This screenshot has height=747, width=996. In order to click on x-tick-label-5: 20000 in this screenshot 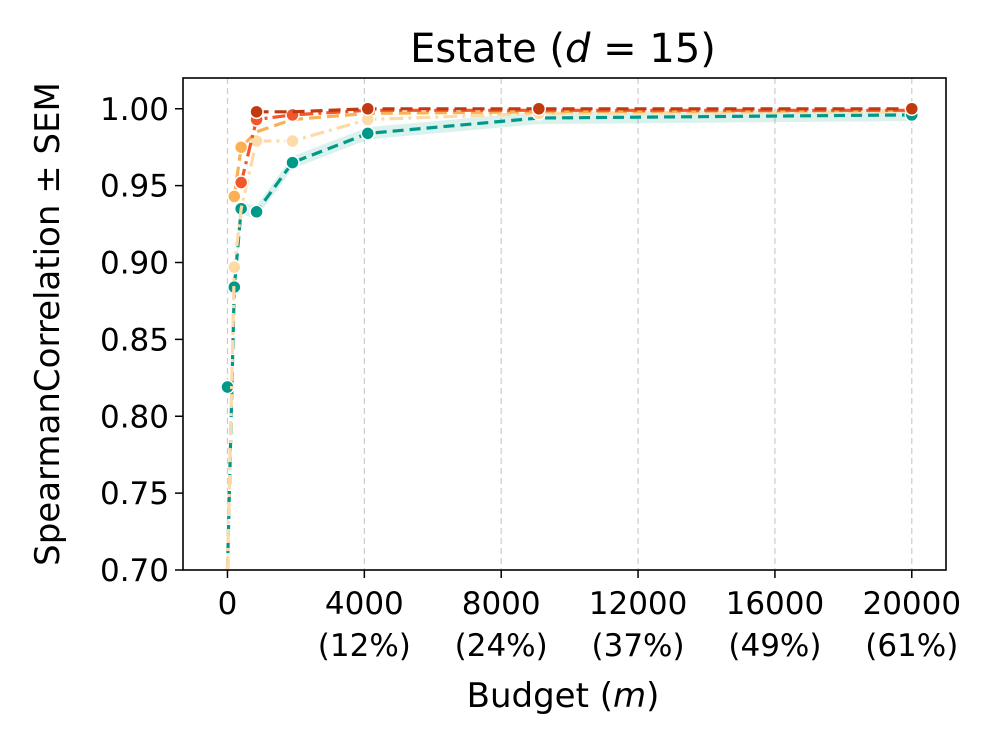, I will do `click(911, 604)`.